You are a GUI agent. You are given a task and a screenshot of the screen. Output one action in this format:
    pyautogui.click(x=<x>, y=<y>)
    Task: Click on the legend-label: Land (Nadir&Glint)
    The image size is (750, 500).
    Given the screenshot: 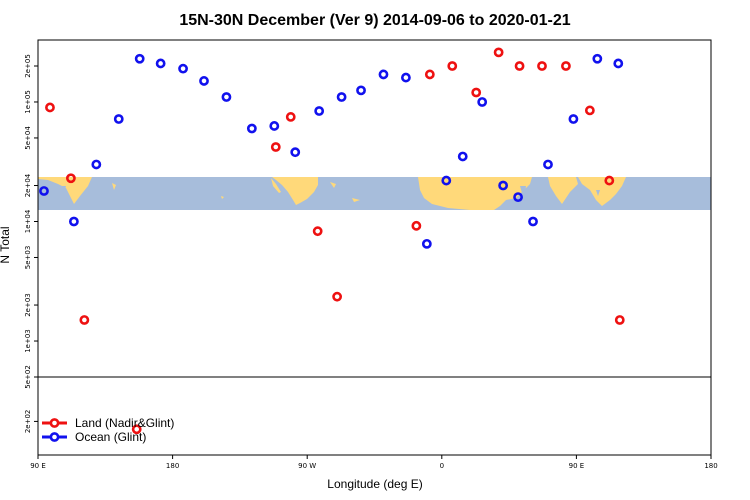 What is the action you would take?
    pyautogui.click(x=124, y=423)
    